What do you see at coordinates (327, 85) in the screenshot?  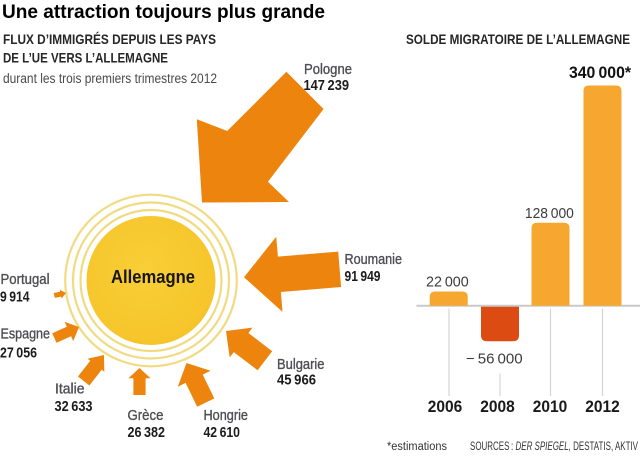 I see `svg-text: 147 239` at bounding box center [327, 85].